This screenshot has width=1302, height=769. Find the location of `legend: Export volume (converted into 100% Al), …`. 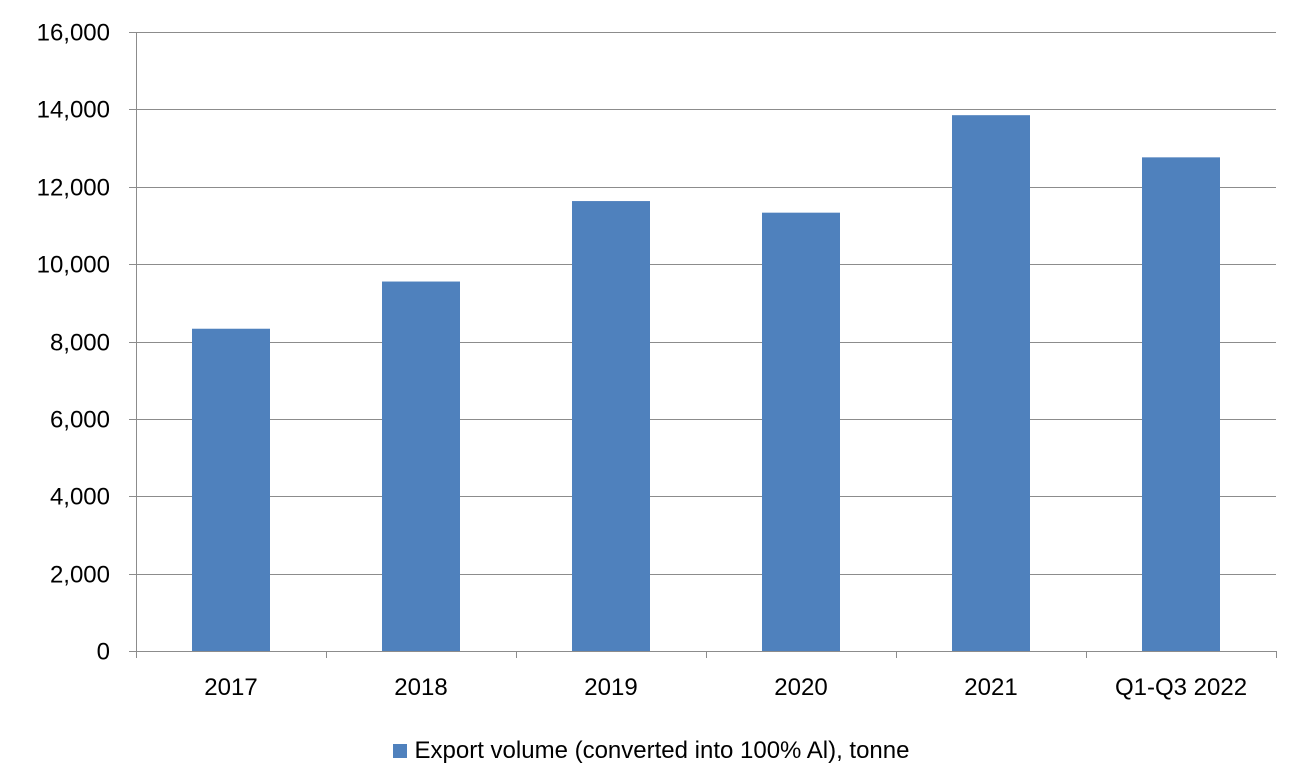

legend: Export volume (converted into 100% Al), … is located at coordinates (651, 751).